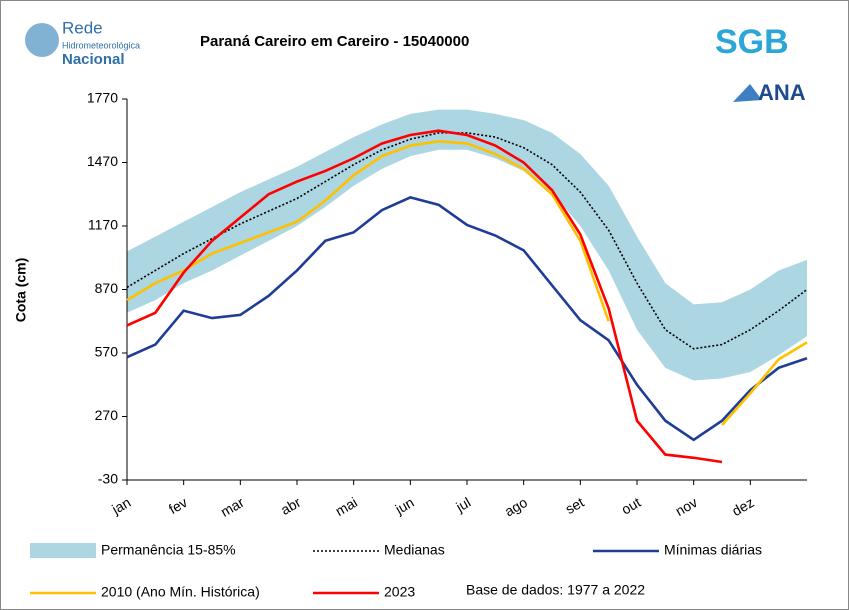  Describe the element at coordinates (107, 415) in the screenshot. I see `y-tick-label: 270` at that location.